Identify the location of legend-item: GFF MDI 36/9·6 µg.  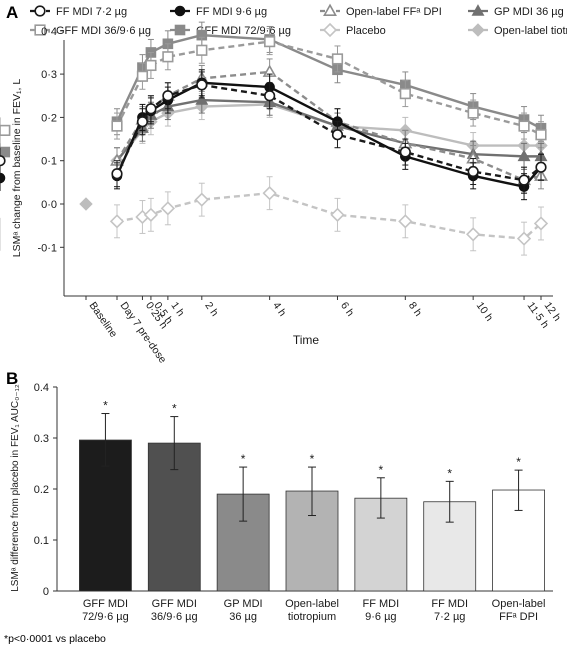
(90, 30).